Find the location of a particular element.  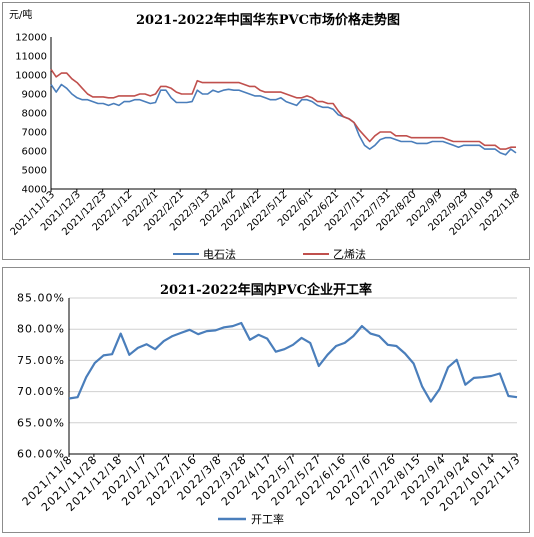

y-tick-label: 70.00% is located at coordinates (41, 391).